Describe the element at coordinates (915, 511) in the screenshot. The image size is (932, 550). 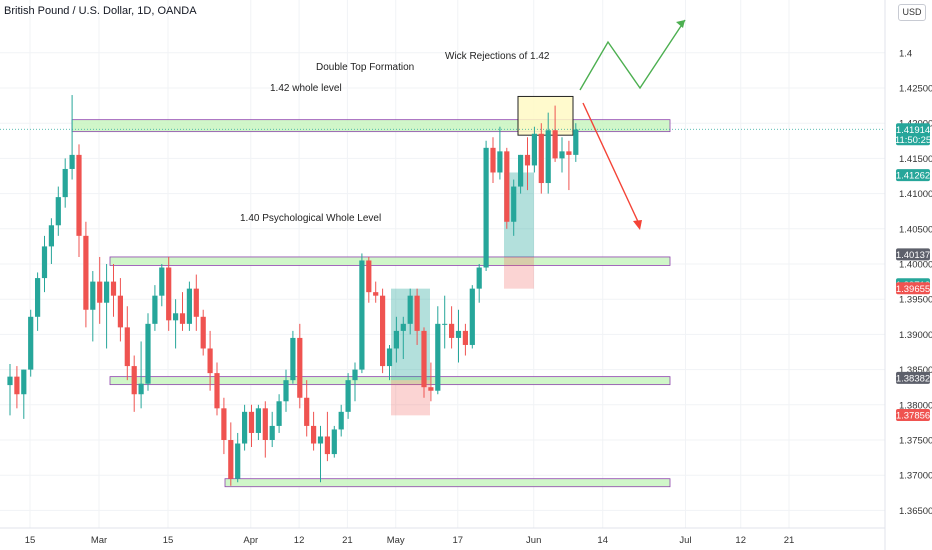
I see `y-tick-label: 1.36500` at that location.